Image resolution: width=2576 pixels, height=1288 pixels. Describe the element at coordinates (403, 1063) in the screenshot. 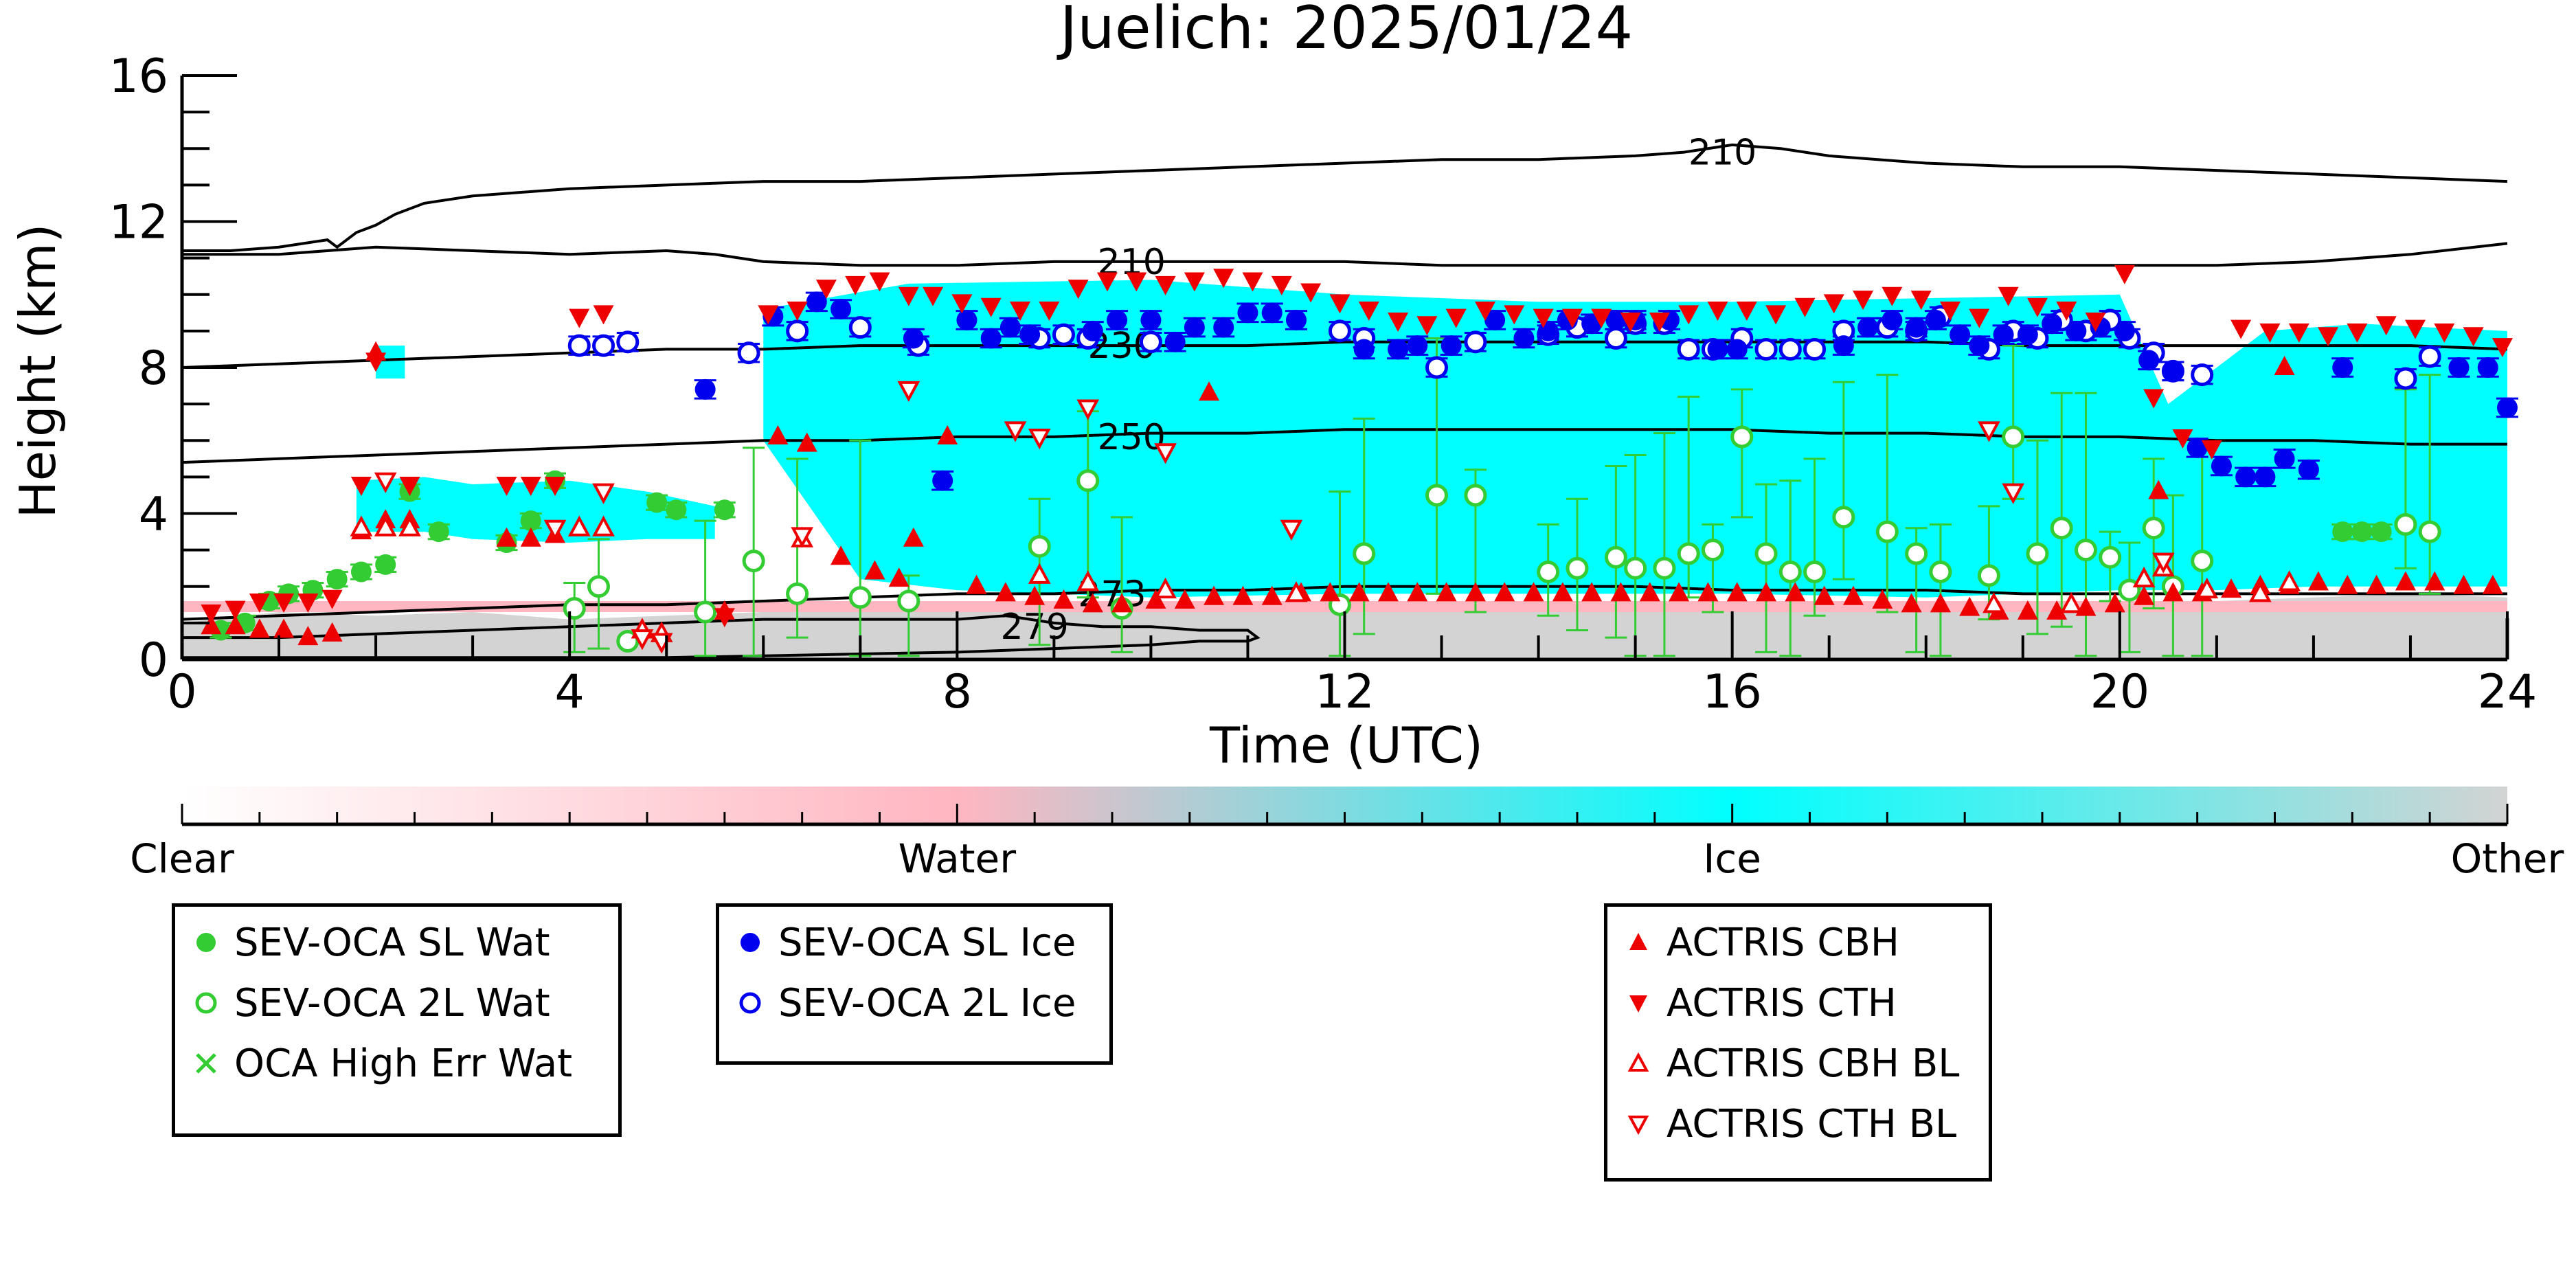

I see `legend-label: OCA High Err Wat` at that location.